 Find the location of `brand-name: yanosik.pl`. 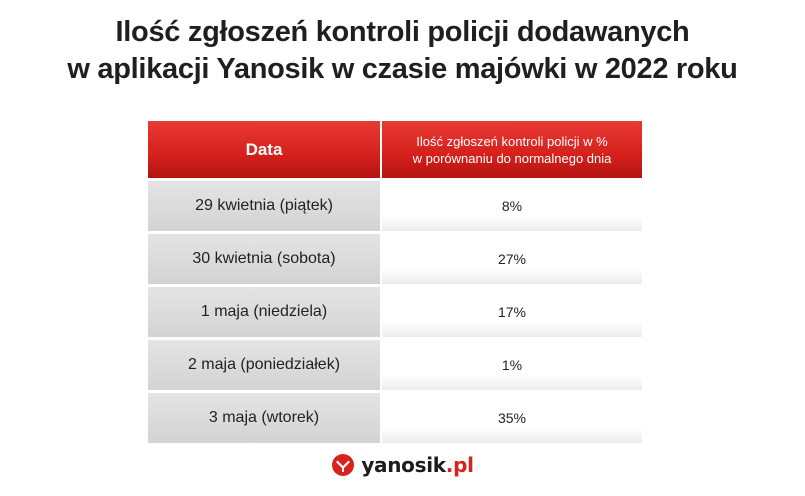

brand-name: yanosik.pl is located at coordinates (417, 465).